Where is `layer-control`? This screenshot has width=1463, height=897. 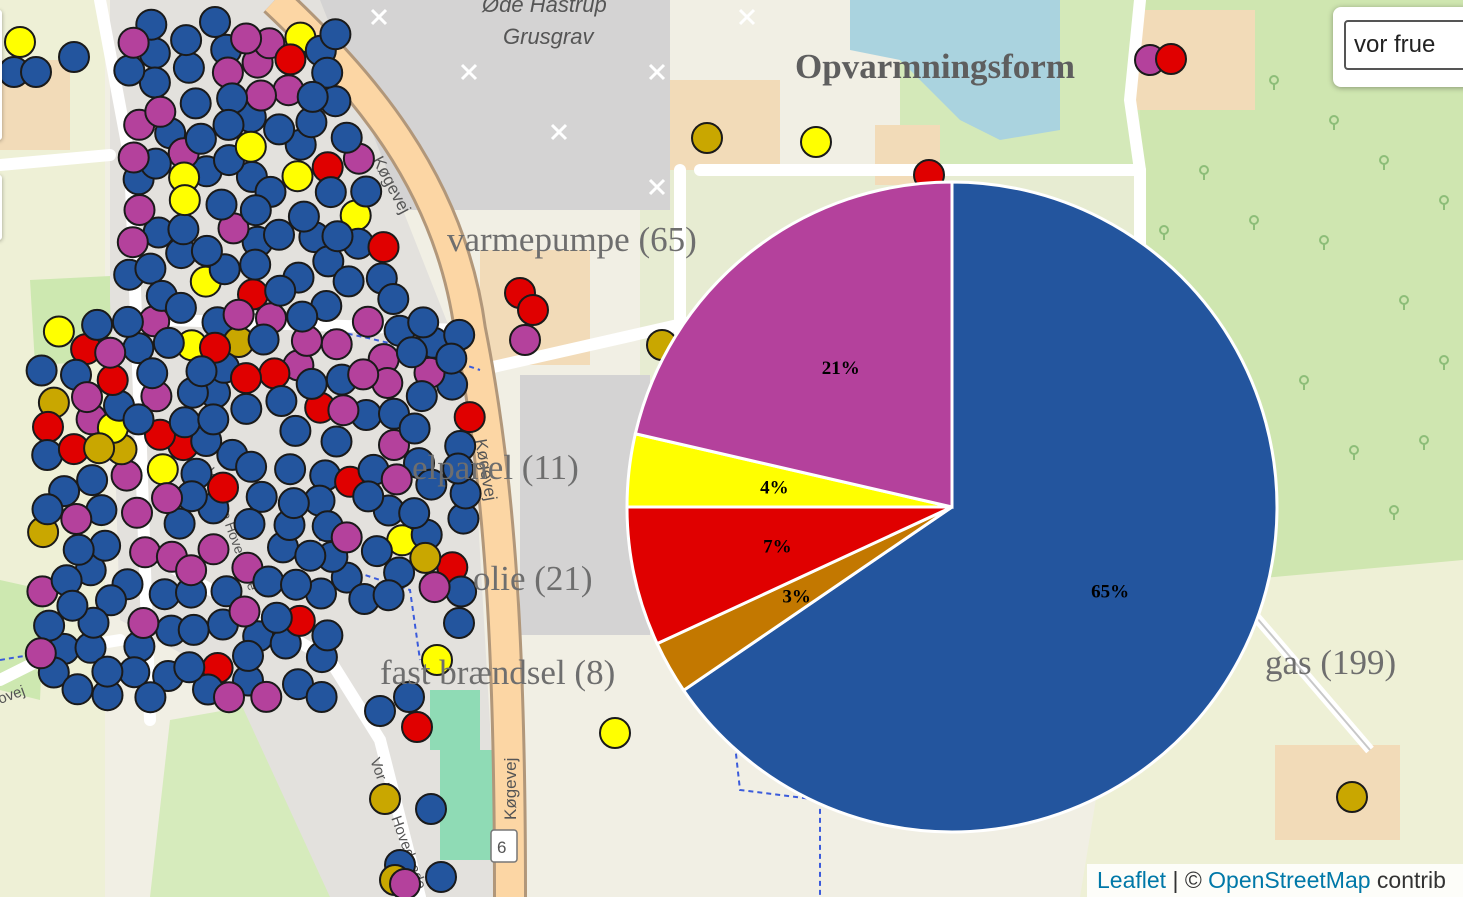 layer-control is located at coordinates (1, 207).